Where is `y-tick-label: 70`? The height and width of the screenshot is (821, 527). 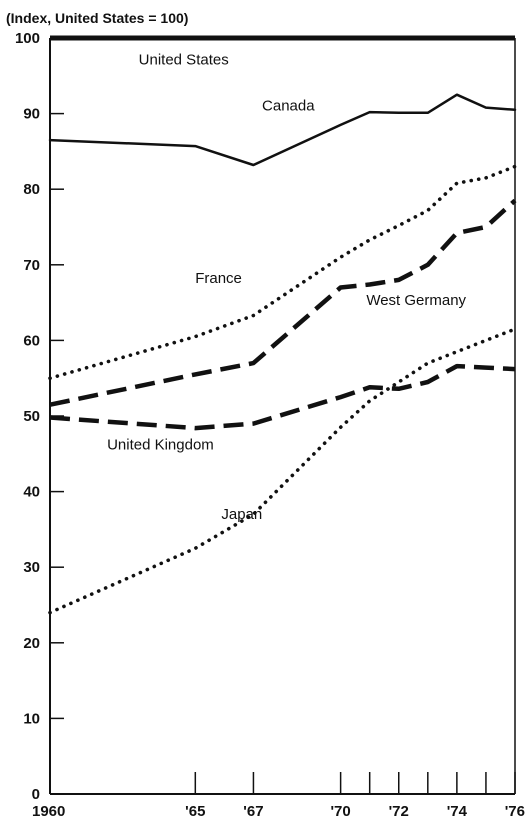 y-tick-label: 70 is located at coordinates (31, 265).